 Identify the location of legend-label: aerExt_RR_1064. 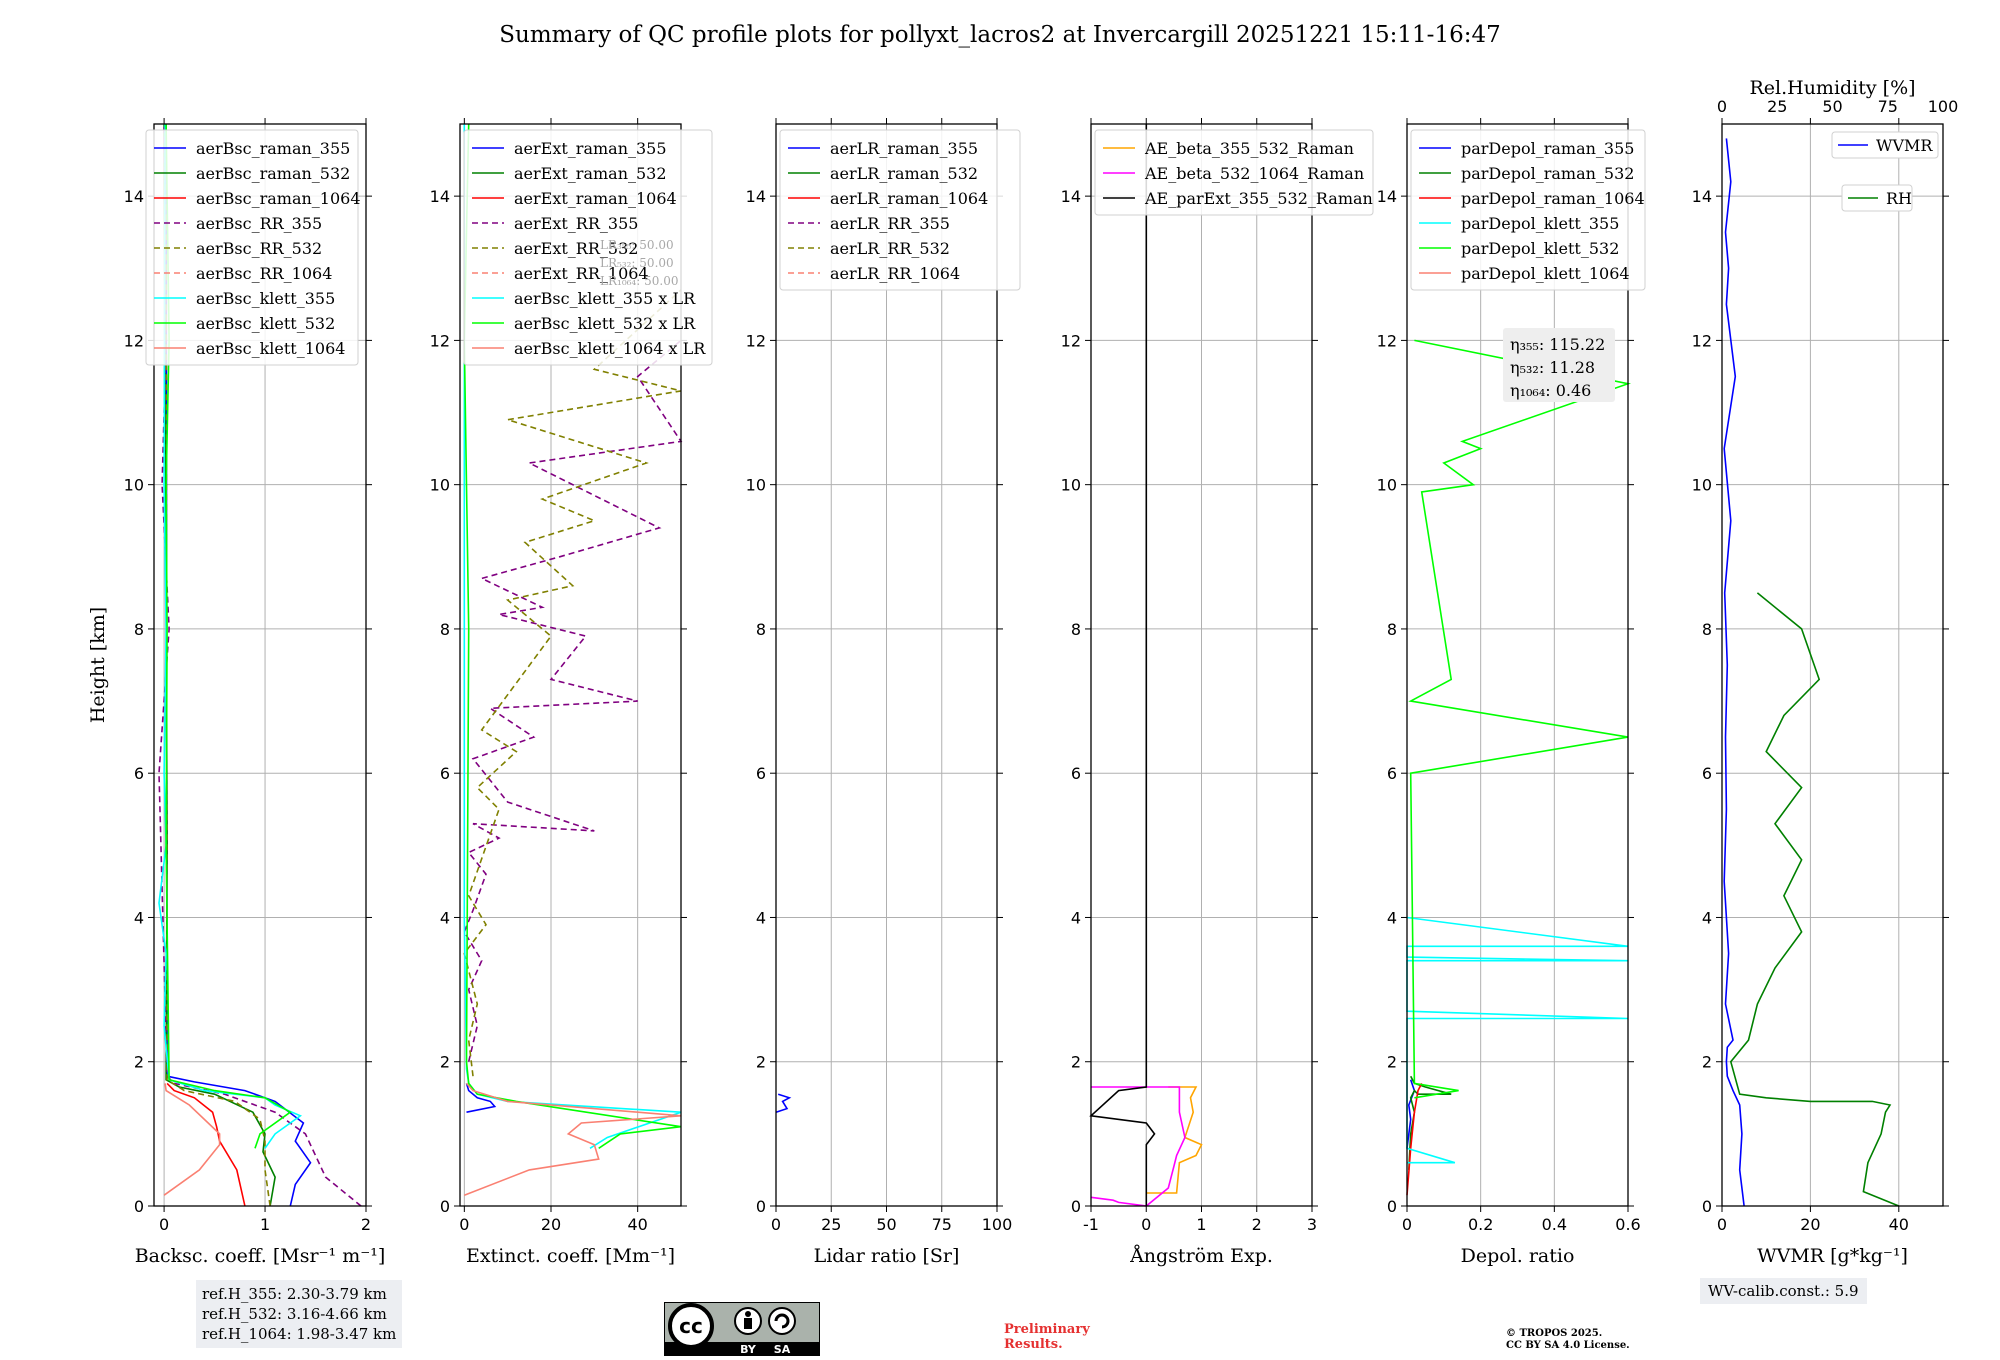
(581, 273).